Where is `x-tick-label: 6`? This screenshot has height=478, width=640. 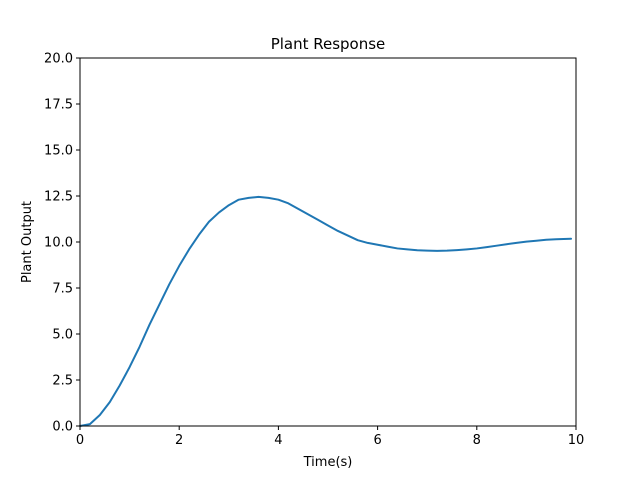
x-tick-label: 6 is located at coordinates (377, 440).